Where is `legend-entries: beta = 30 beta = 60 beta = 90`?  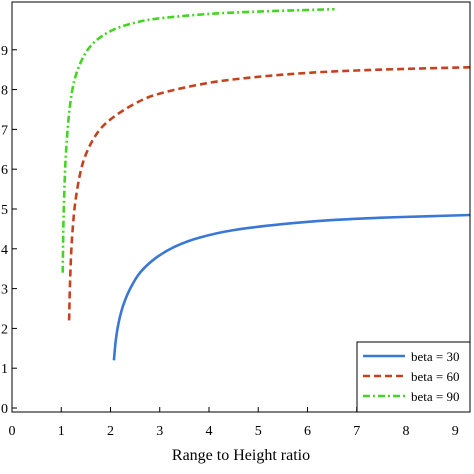
legend-entries: beta = 30 beta = 60 beta = 90 is located at coordinates (411, 376).